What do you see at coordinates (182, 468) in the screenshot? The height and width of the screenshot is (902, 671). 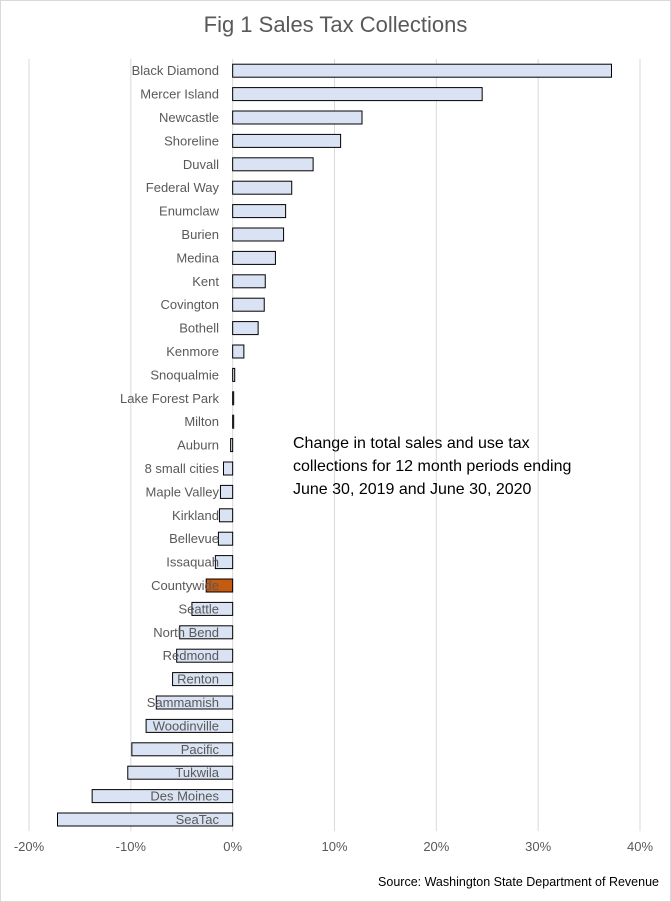 I see `category-label: 8 small cities` at bounding box center [182, 468].